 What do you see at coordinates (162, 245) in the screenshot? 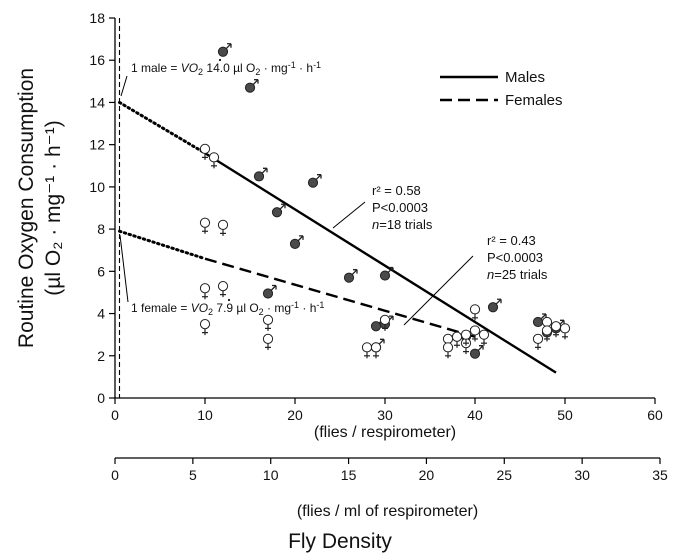
I see `female-fit-extrapolation` at bounding box center [162, 245].